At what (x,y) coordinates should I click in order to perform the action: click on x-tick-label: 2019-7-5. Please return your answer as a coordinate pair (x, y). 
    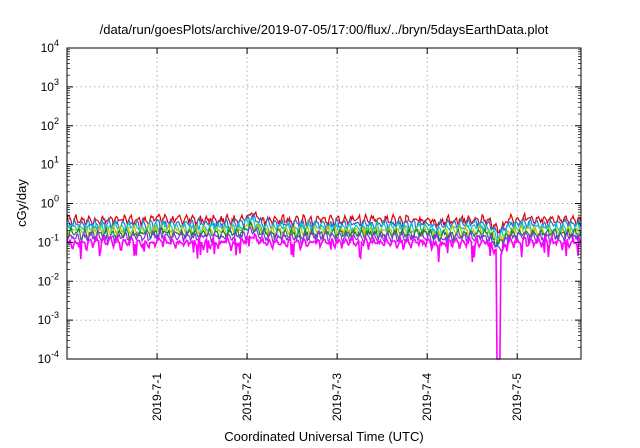
    Looking at the image, I should click on (517, 397).